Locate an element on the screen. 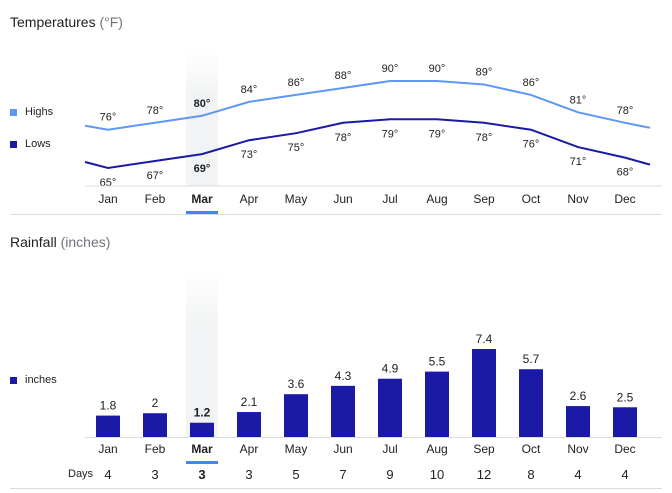 The height and width of the screenshot is (493, 672). highs-line is located at coordinates (367, 105).